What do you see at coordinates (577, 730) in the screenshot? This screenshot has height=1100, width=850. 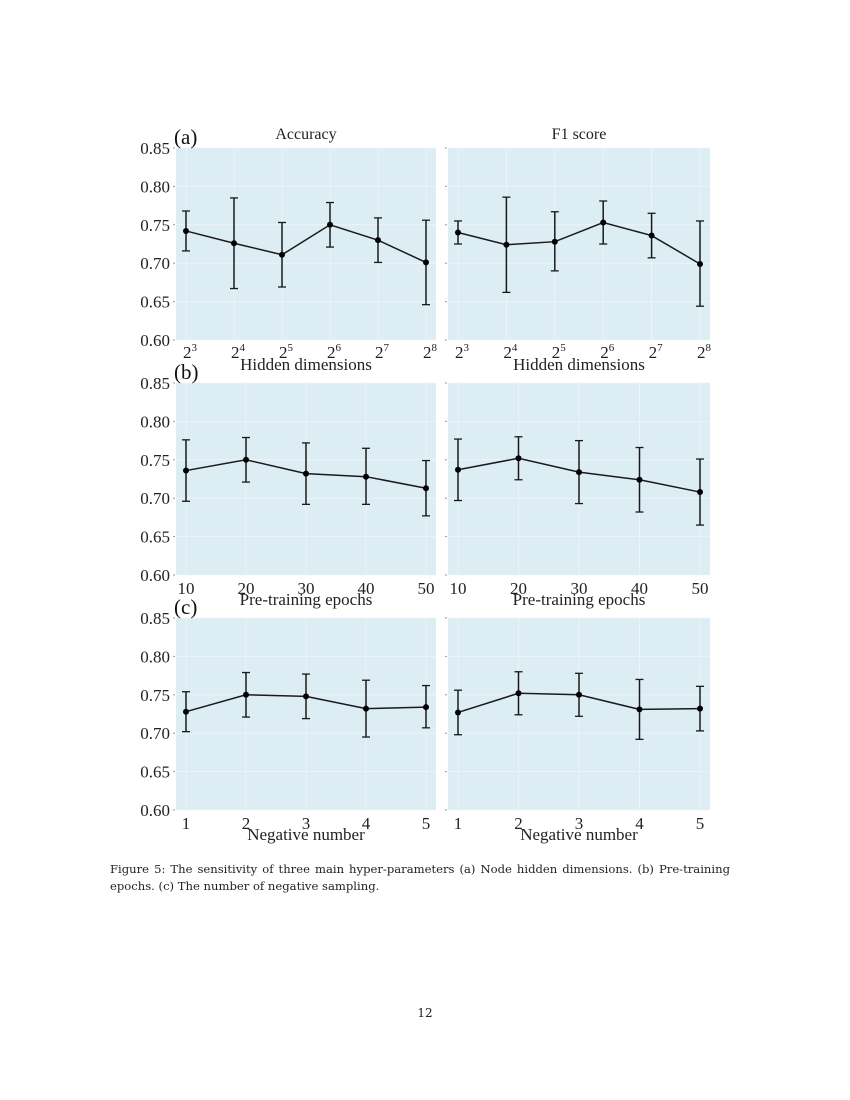 I see `chart-panel-c-right: 1 2 3 4 5 Negative number` at bounding box center [577, 730].